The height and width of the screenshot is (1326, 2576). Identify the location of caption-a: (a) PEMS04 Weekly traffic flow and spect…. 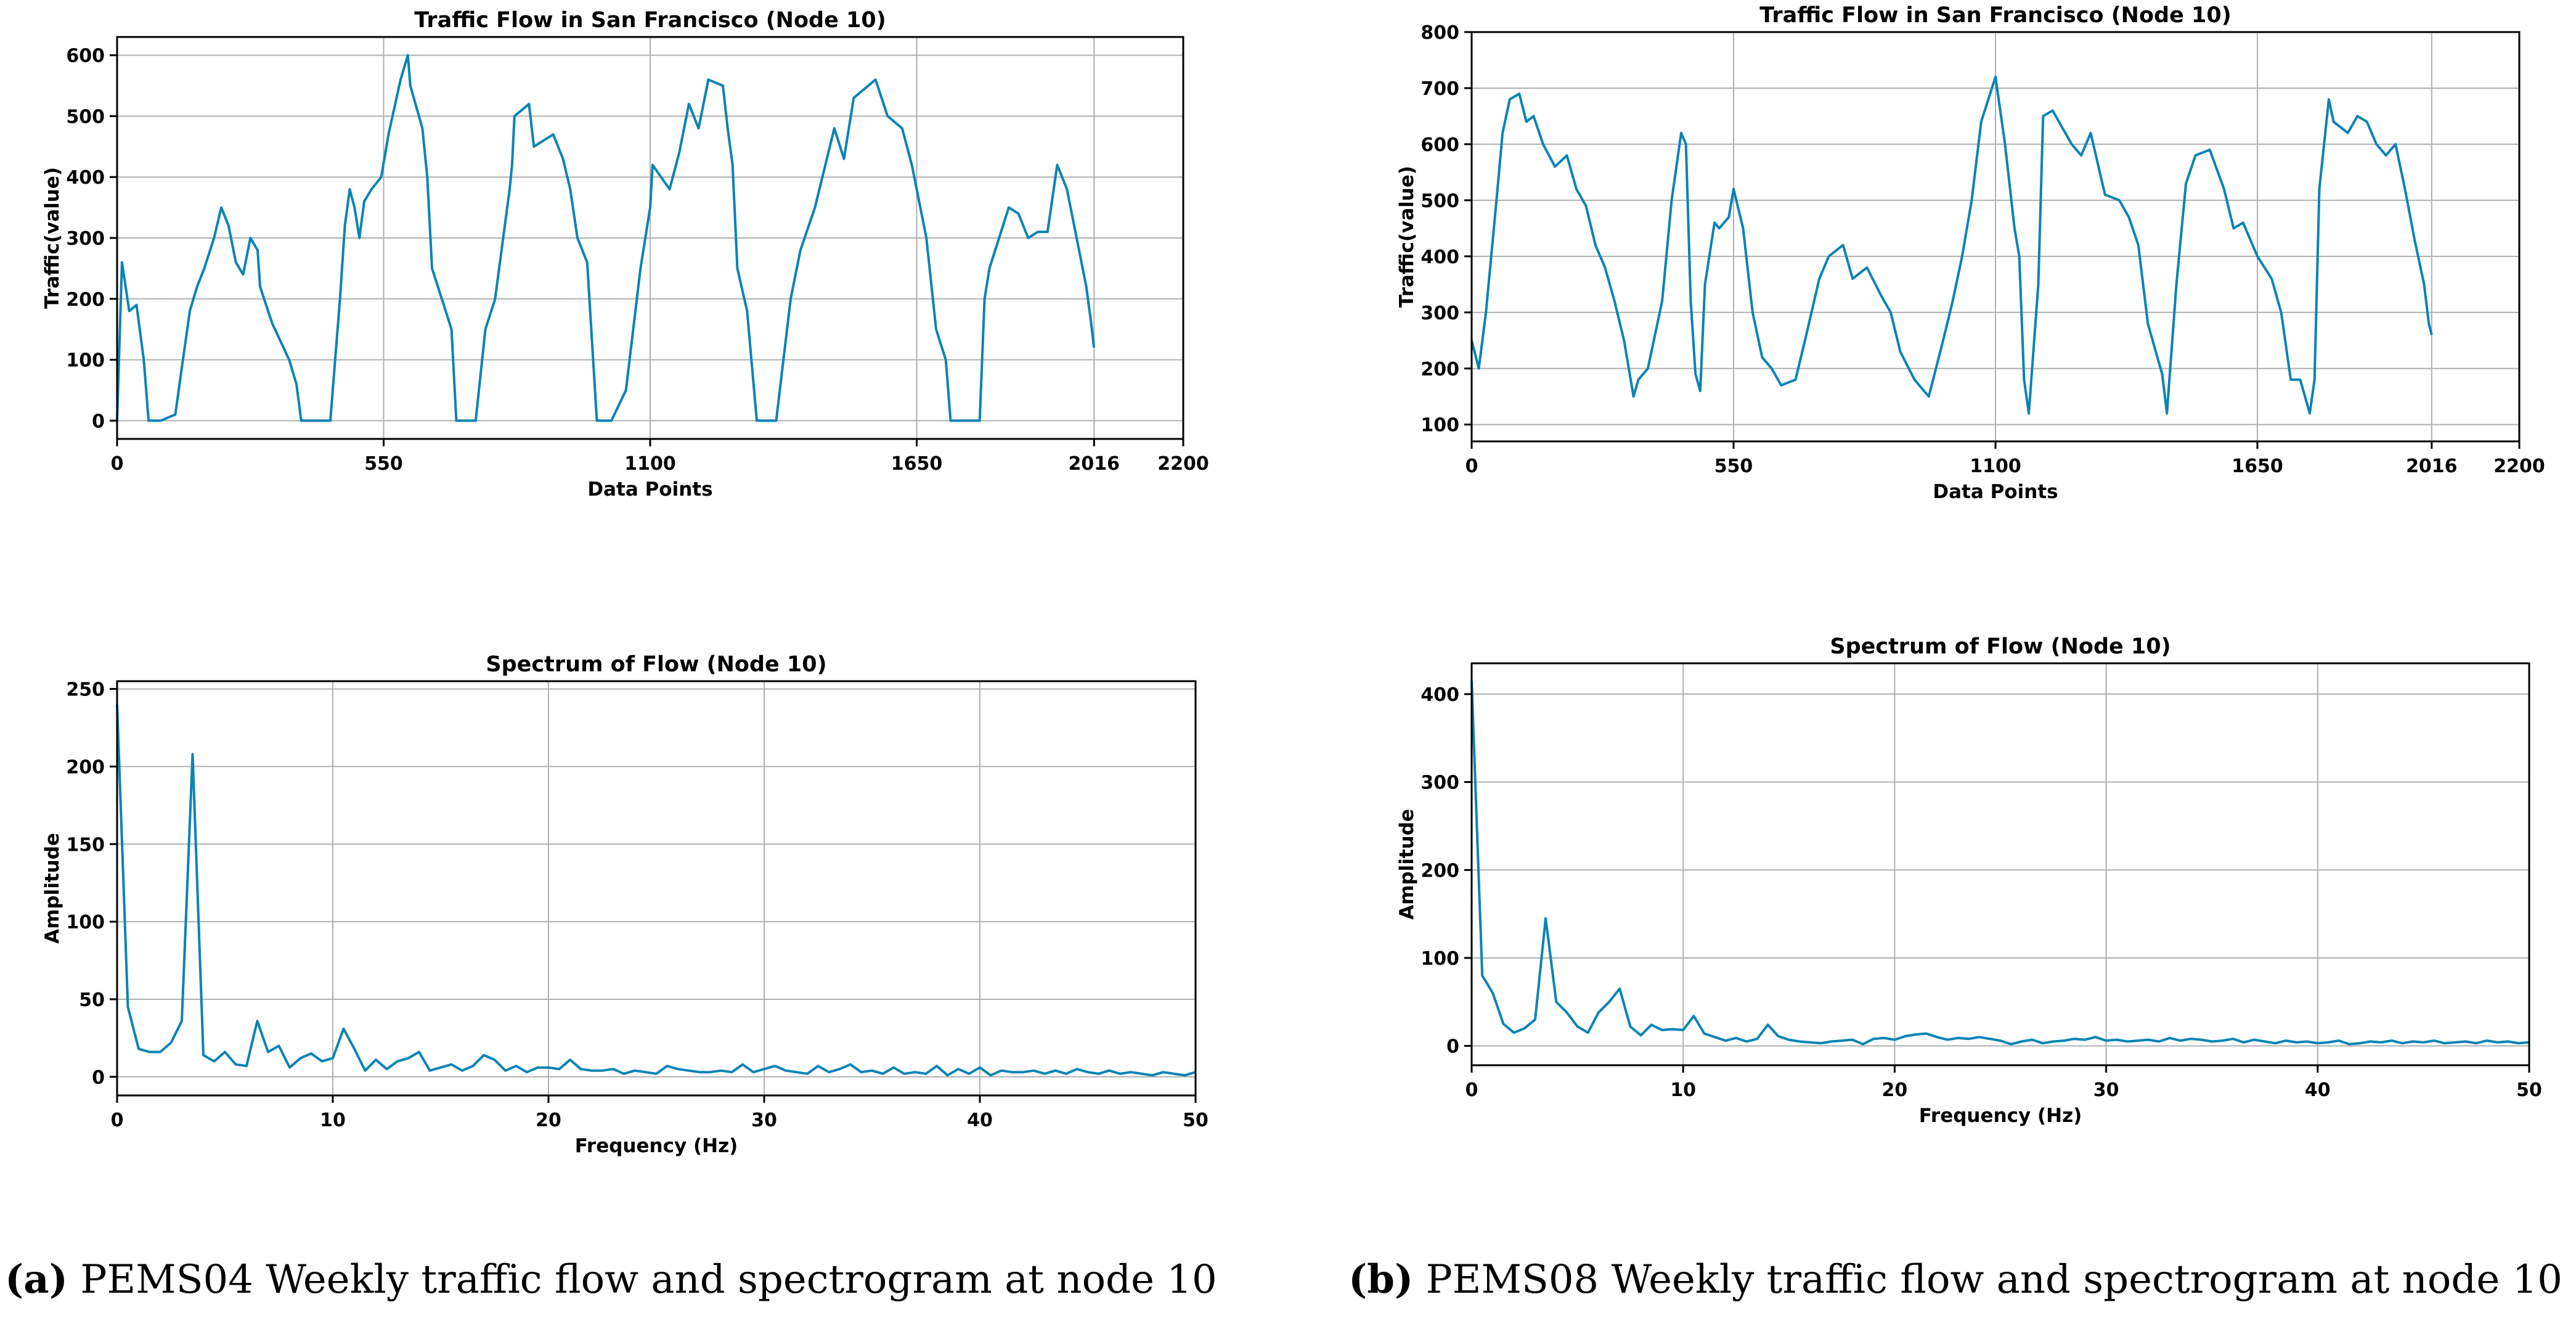
(611, 1280).